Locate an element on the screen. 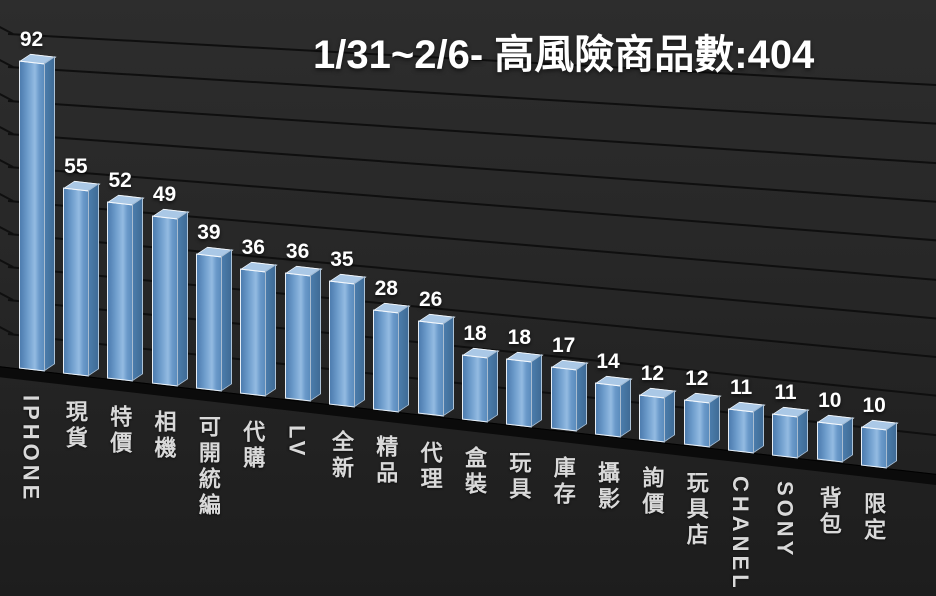 Image resolution: width=936 pixels, height=596 pixels. category-label: 玩具店 is located at coordinates (696, 510).